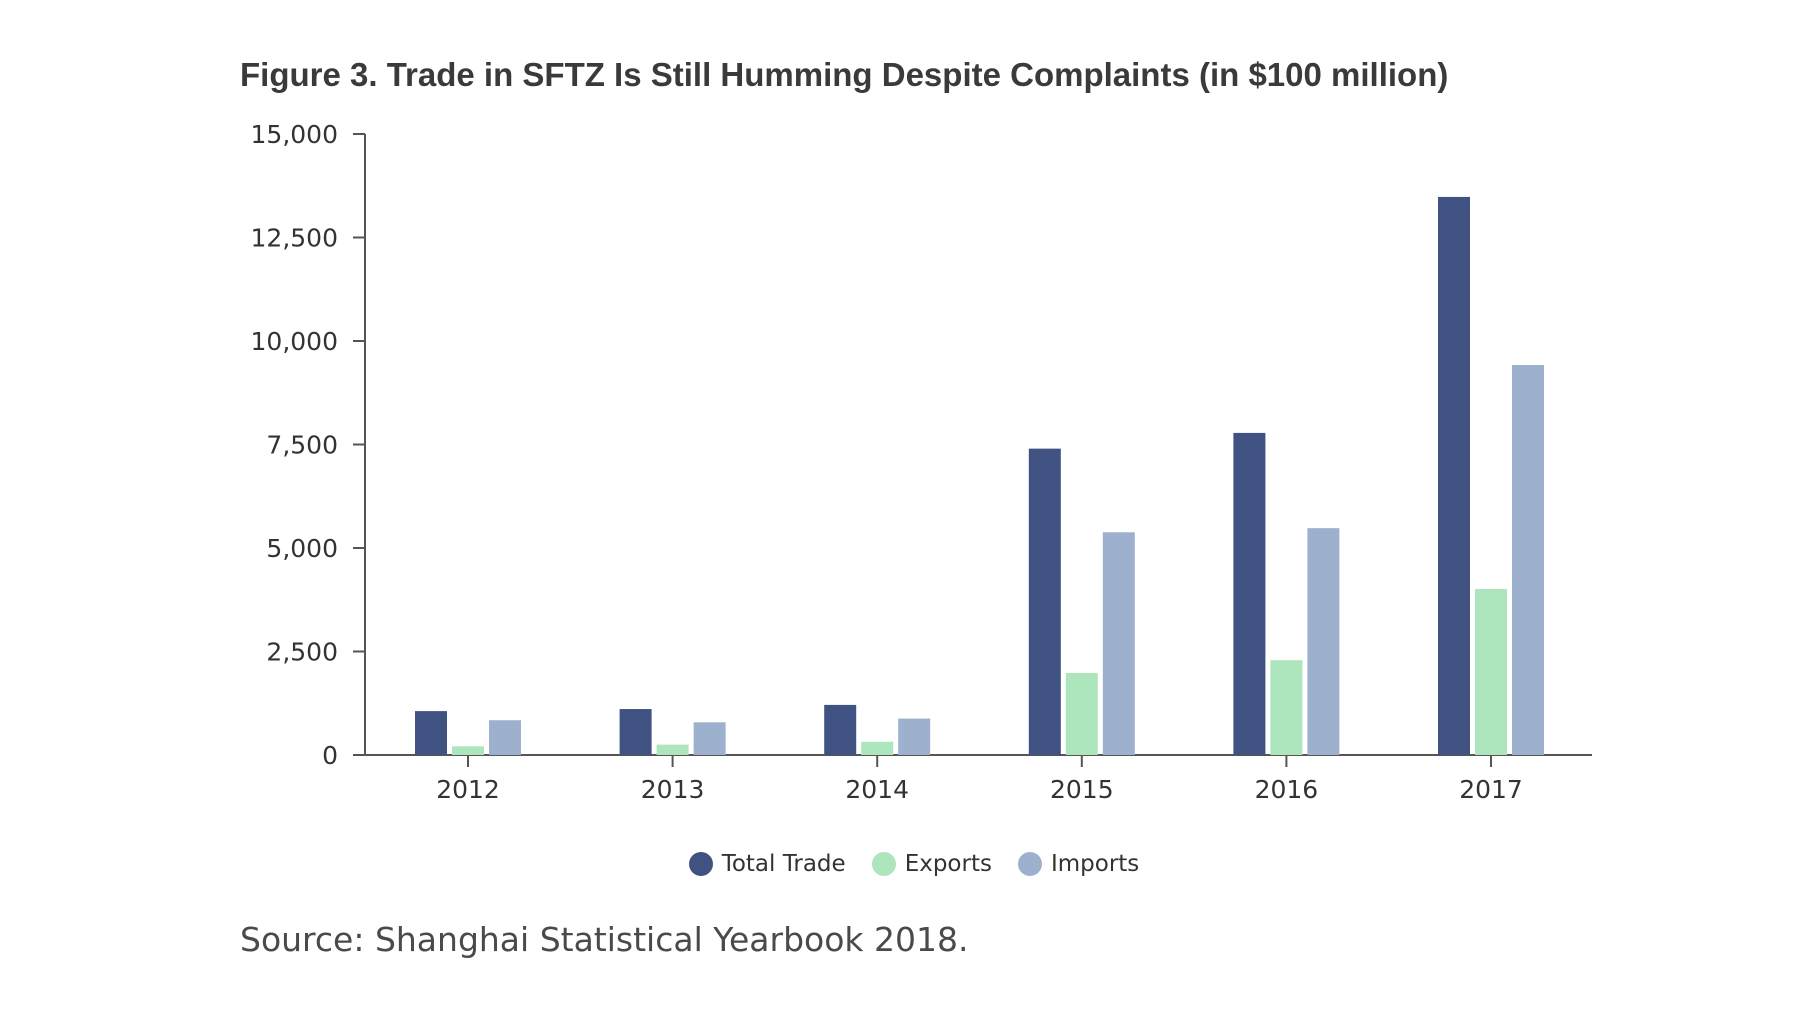 This screenshot has width=1800, height=1012. I want to click on x-tick-label: 2014, so click(877, 789).